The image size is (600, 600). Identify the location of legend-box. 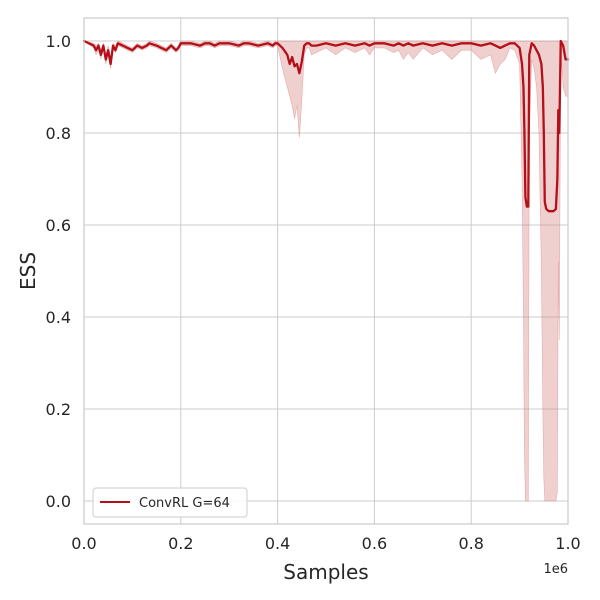
(170, 502).